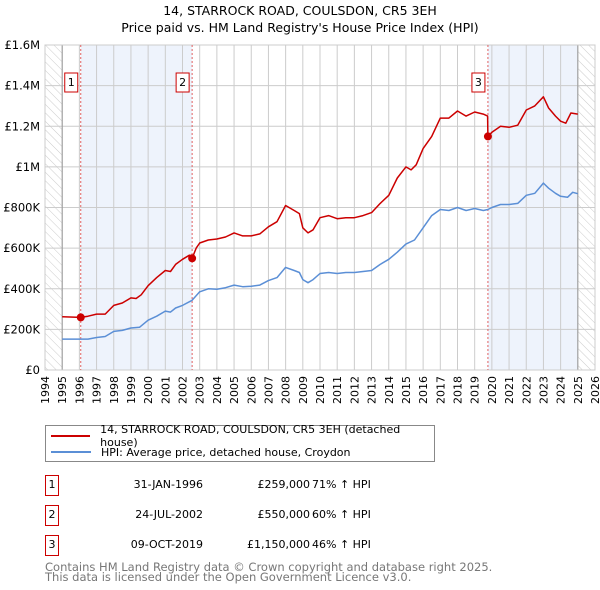 This screenshot has width=600, height=590. Describe the element at coordinates (526, 390) in the screenshot. I see `x-tick-label: 2022` at that location.